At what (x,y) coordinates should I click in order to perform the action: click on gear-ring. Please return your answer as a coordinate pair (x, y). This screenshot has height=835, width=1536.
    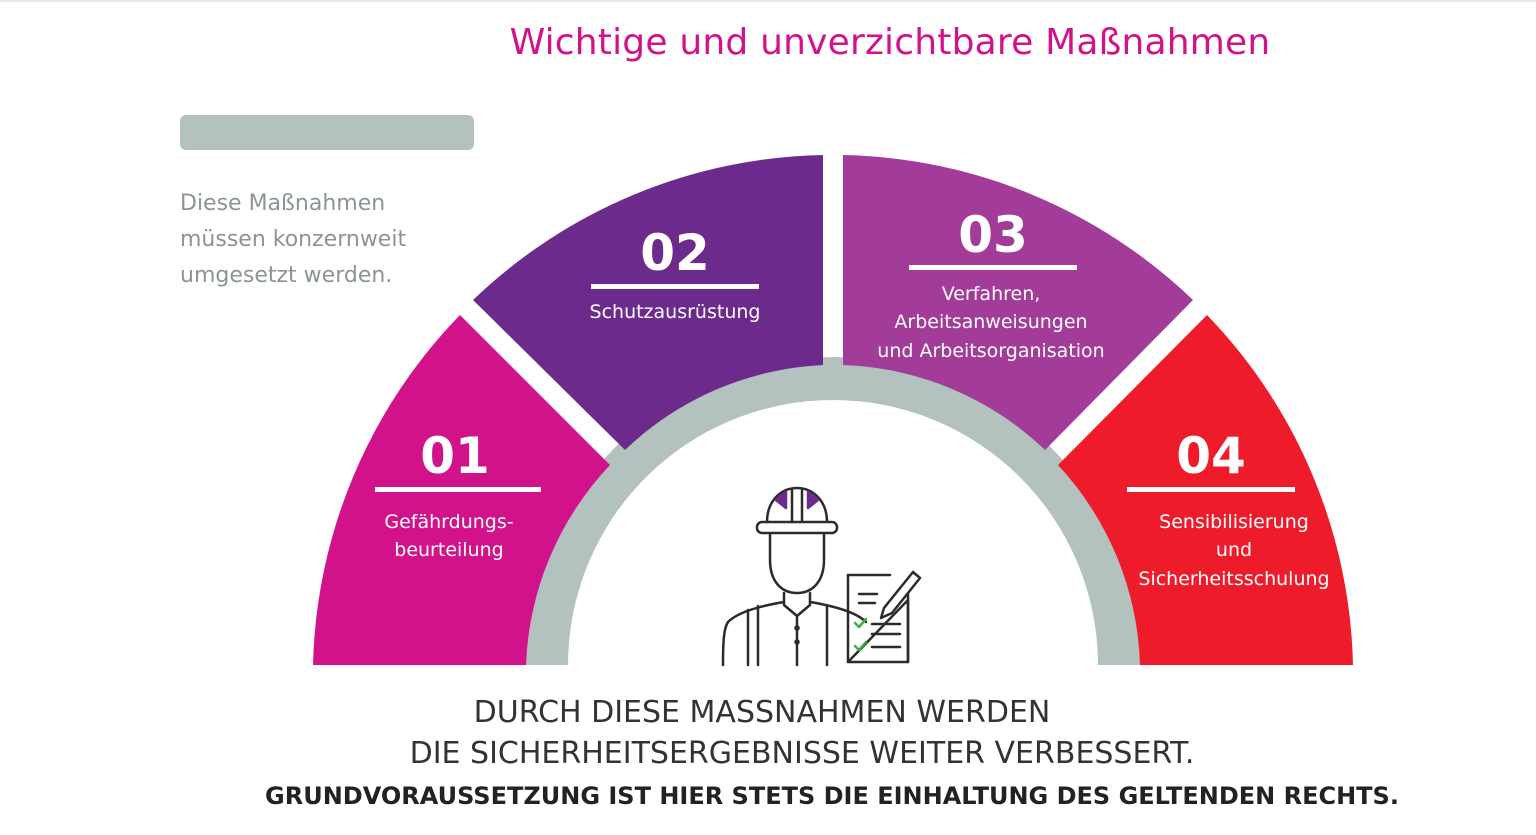
    Looking at the image, I should click on (833, 511).